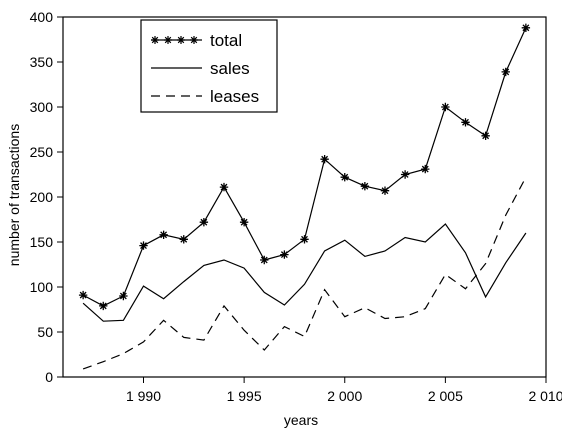 Image resolution: width=562 pixels, height=438 pixels. What do you see at coordinates (226, 40) in the screenshot?
I see `legend-label-total: total` at bounding box center [226, 40].